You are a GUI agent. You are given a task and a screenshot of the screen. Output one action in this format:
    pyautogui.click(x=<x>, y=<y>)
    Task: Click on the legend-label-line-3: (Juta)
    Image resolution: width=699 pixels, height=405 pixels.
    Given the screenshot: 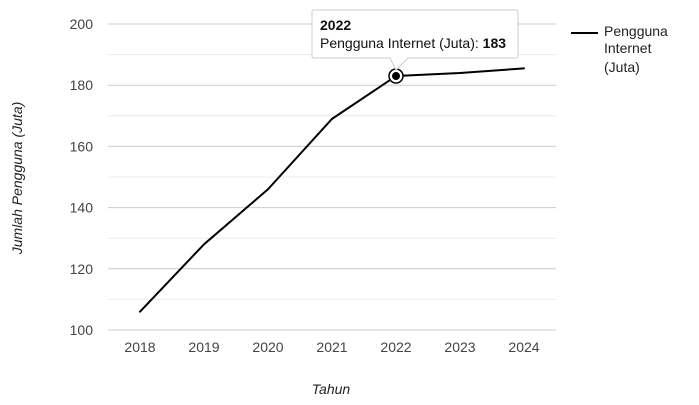 What is the action you would take?
    pyautogui.click(x=622, y=67)
    